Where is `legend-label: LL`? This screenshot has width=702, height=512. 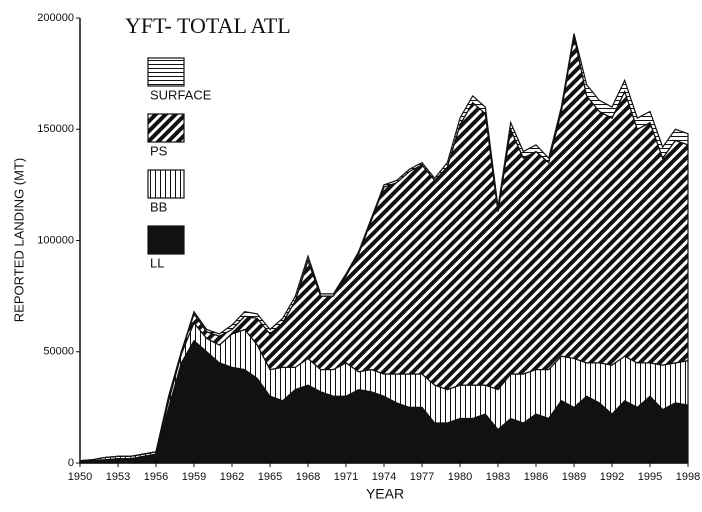 legend-label: LL is located at coordinates (157, 262).